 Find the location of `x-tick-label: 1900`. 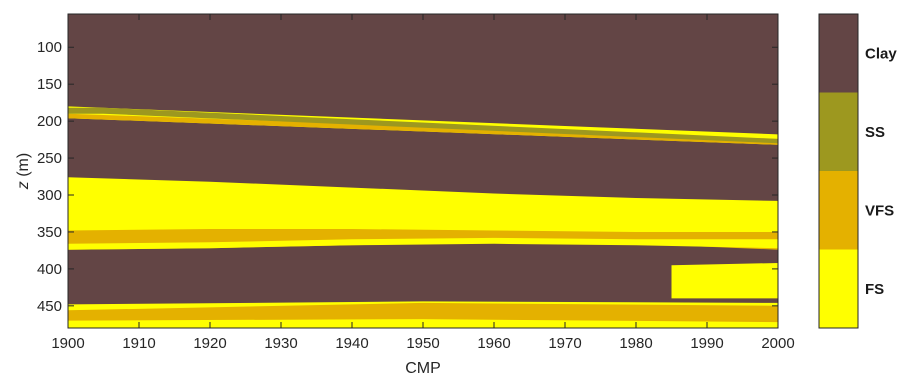

x-tick-label: 1900 is located at coordinates (67, 343).